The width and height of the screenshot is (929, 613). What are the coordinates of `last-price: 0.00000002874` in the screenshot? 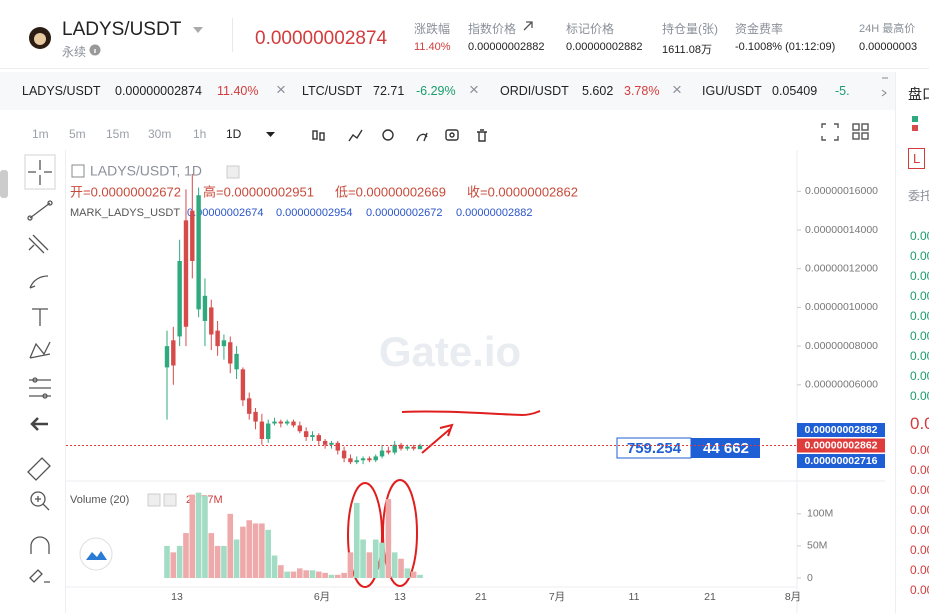 It's located at (321, 38).